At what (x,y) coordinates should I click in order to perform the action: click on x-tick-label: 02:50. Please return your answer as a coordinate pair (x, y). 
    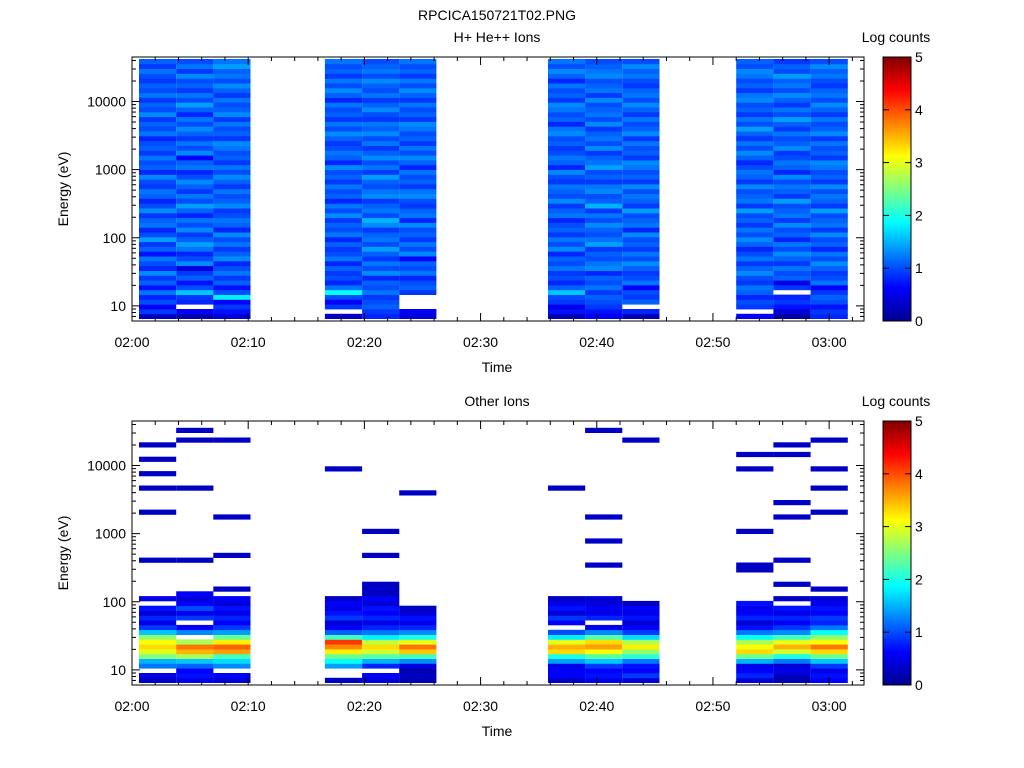
    Looking at the image, I should click on (712, 342).